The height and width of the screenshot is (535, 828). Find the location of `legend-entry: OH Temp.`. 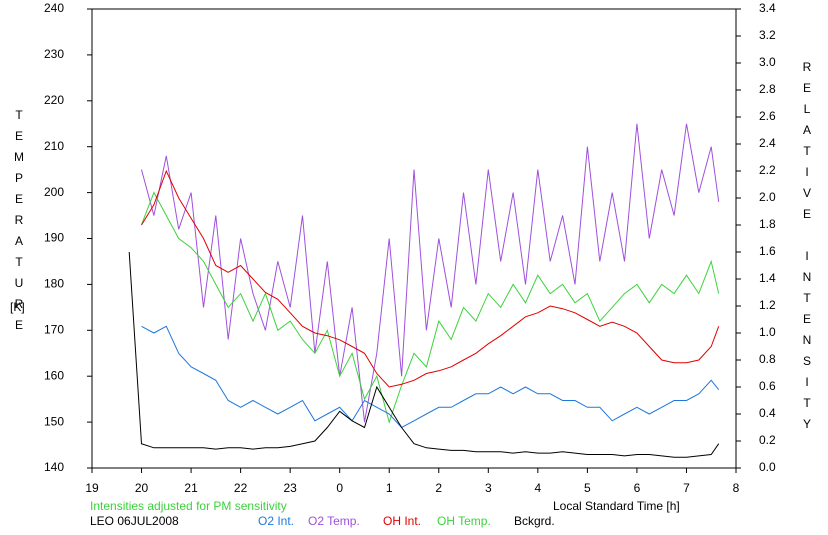

legend-entry: OH Temp. is located at coordinates (464, 521).